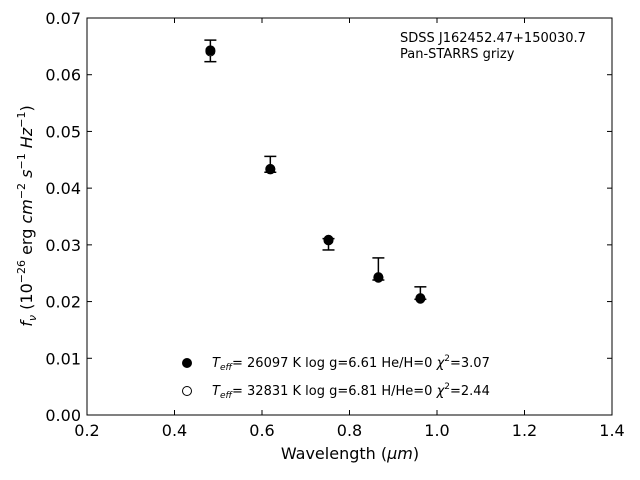 This screenshot has width=640, height=480. I want to click on x-tick-label: 1.0, so click(436, 430).